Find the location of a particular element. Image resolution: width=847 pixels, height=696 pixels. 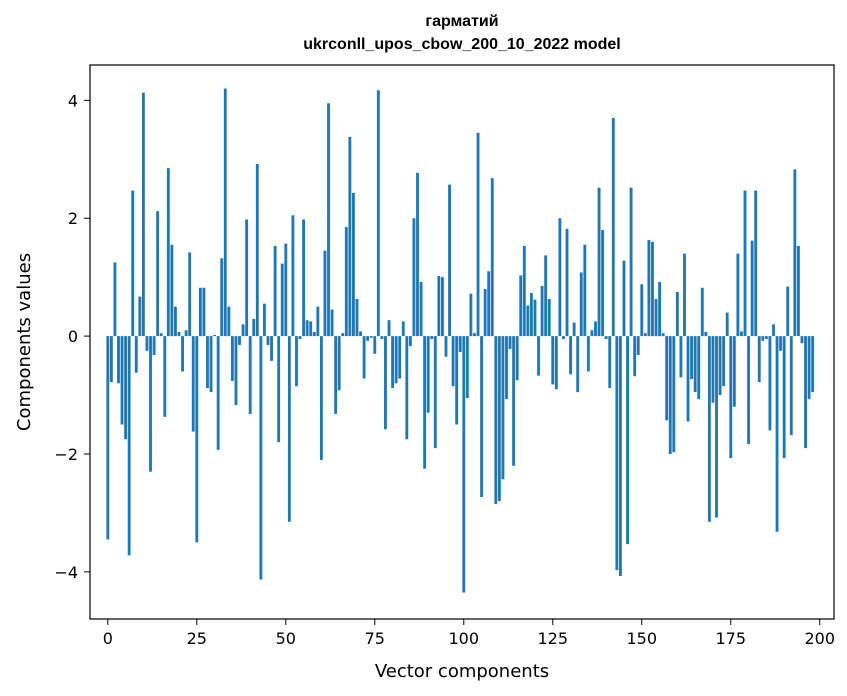

y-tick-label-4: 4 is located at coordinates (73, 100).